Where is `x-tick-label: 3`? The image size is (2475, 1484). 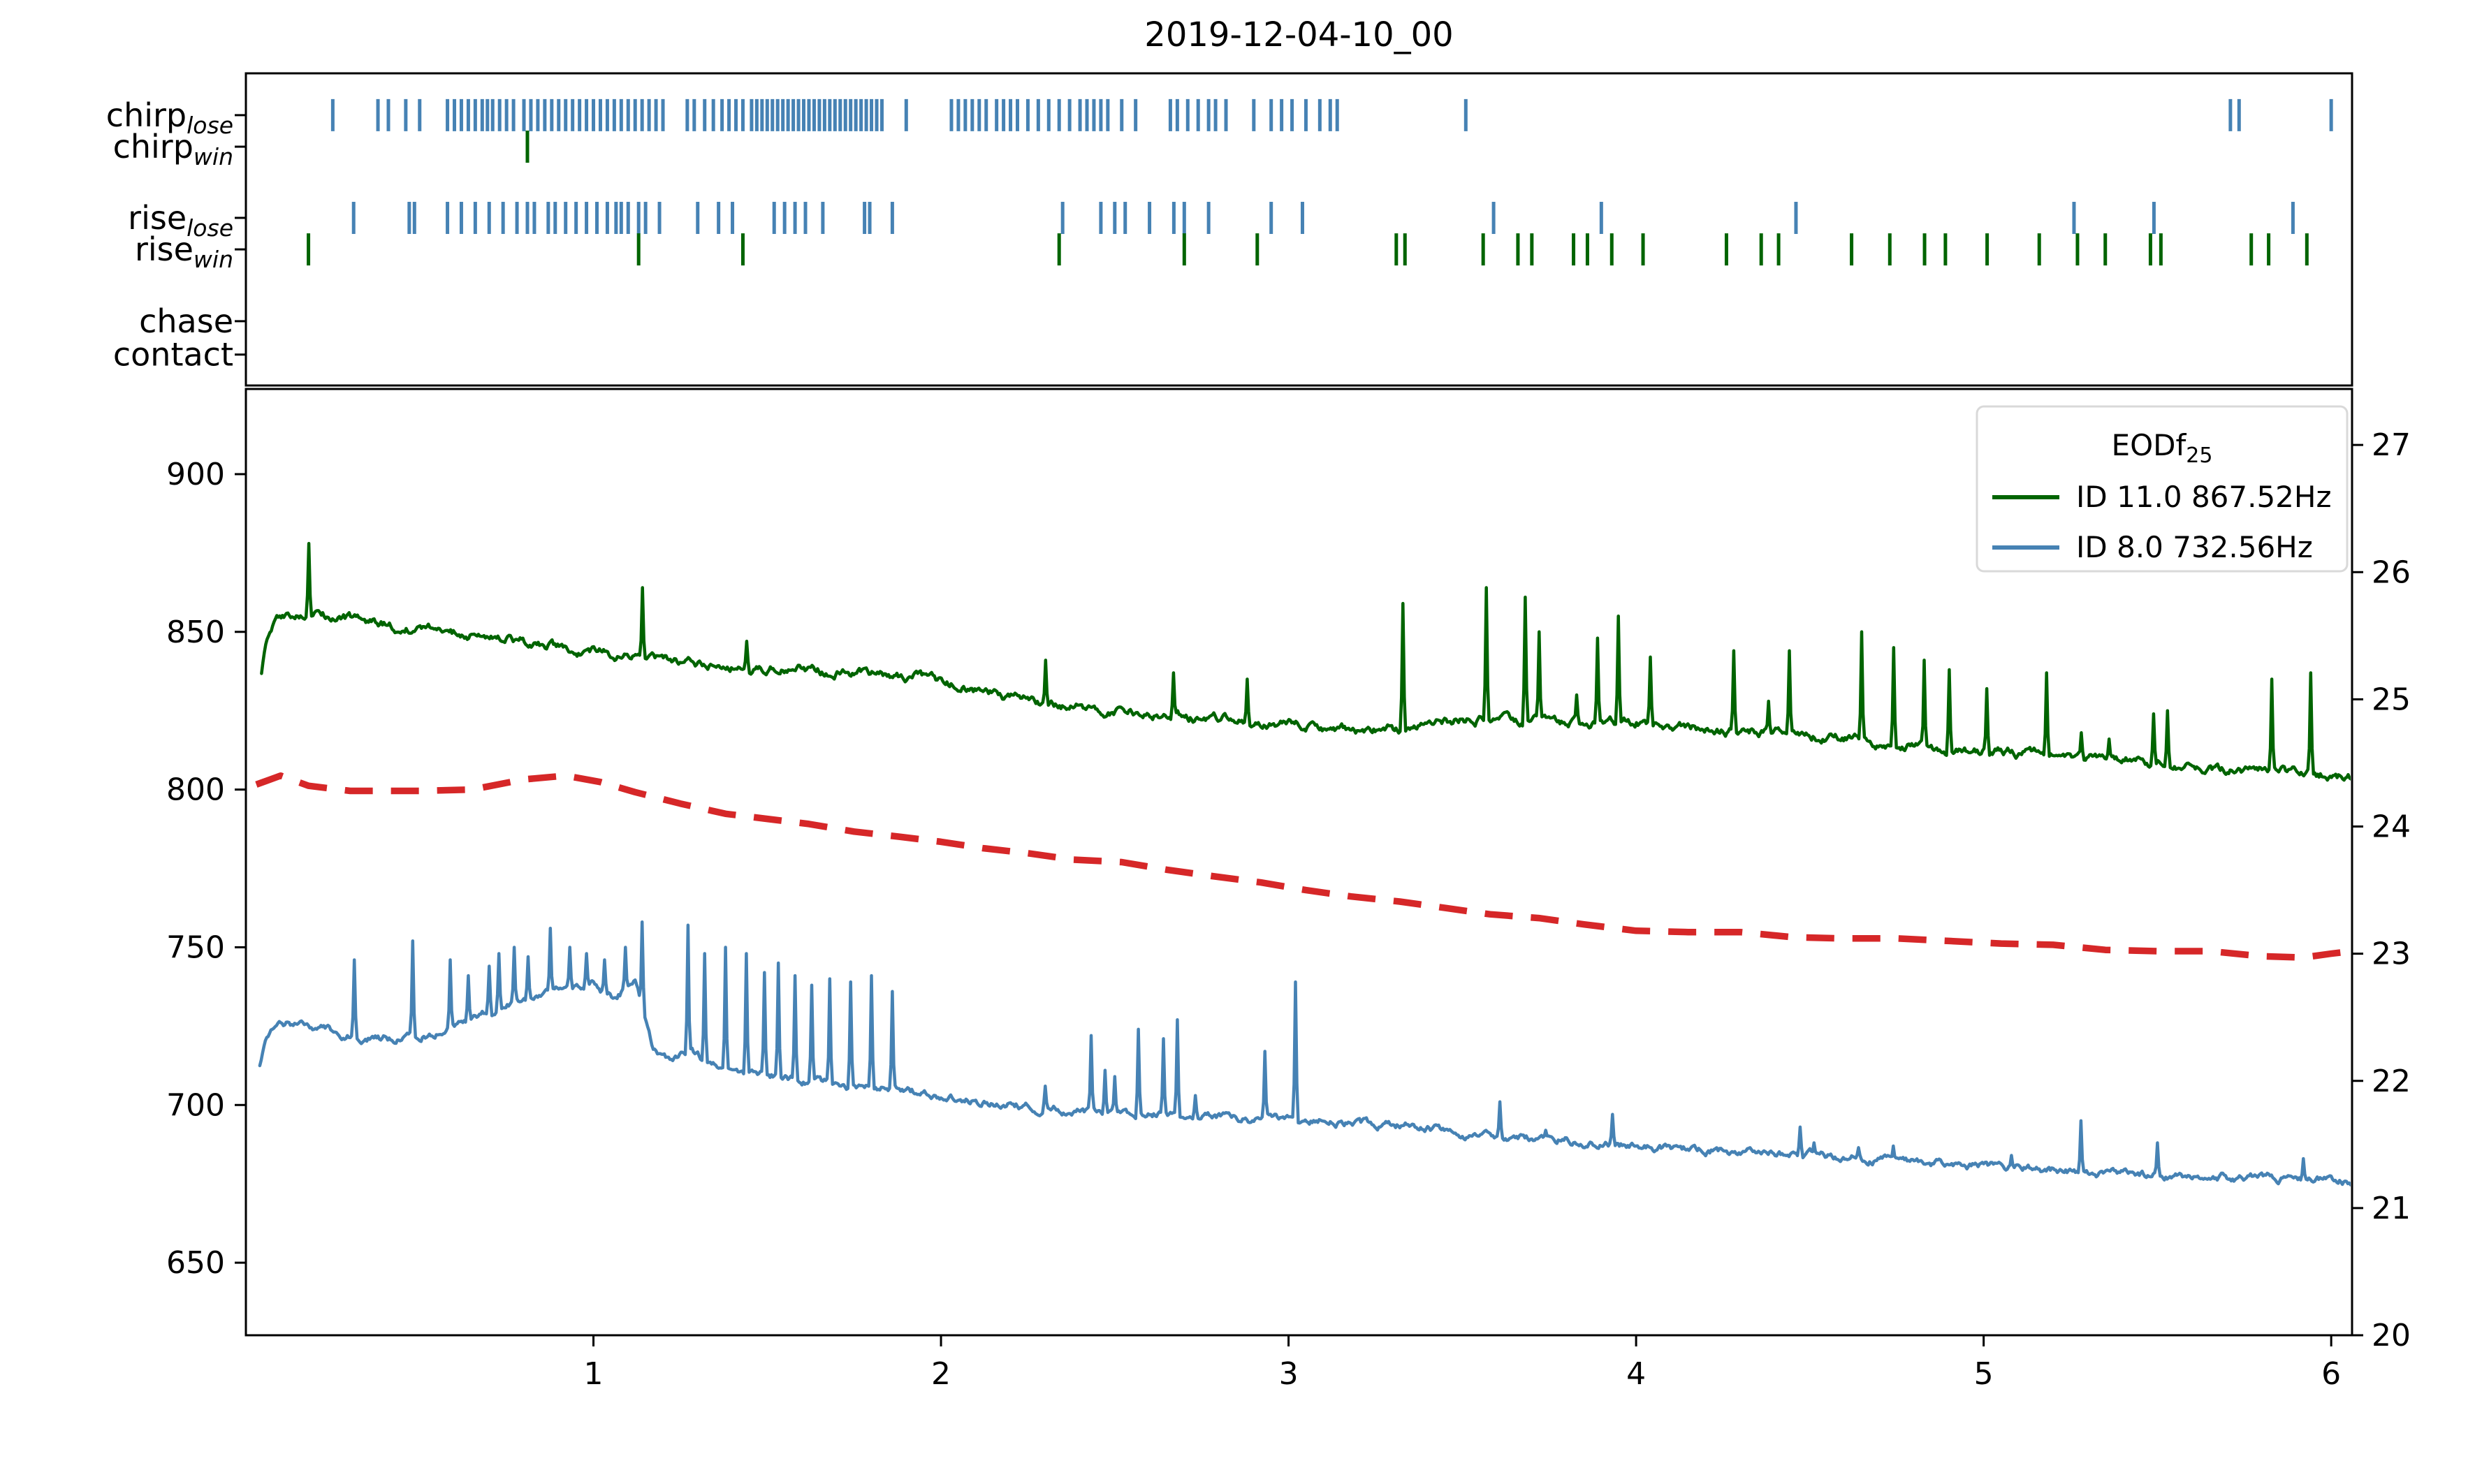 x-tick-label: 3 is located at coordinates (1289, 1374).